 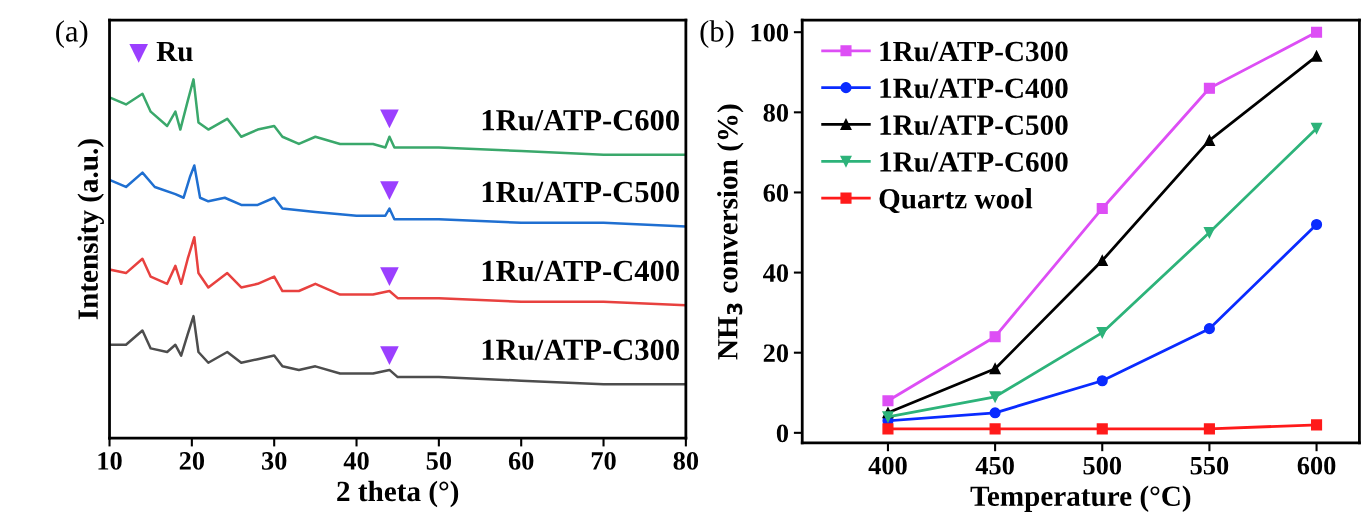 What do you see at coordinates (770, 32) in the screenshot?
I see `y-tick-label: 100` at bounding box center [770, 32].